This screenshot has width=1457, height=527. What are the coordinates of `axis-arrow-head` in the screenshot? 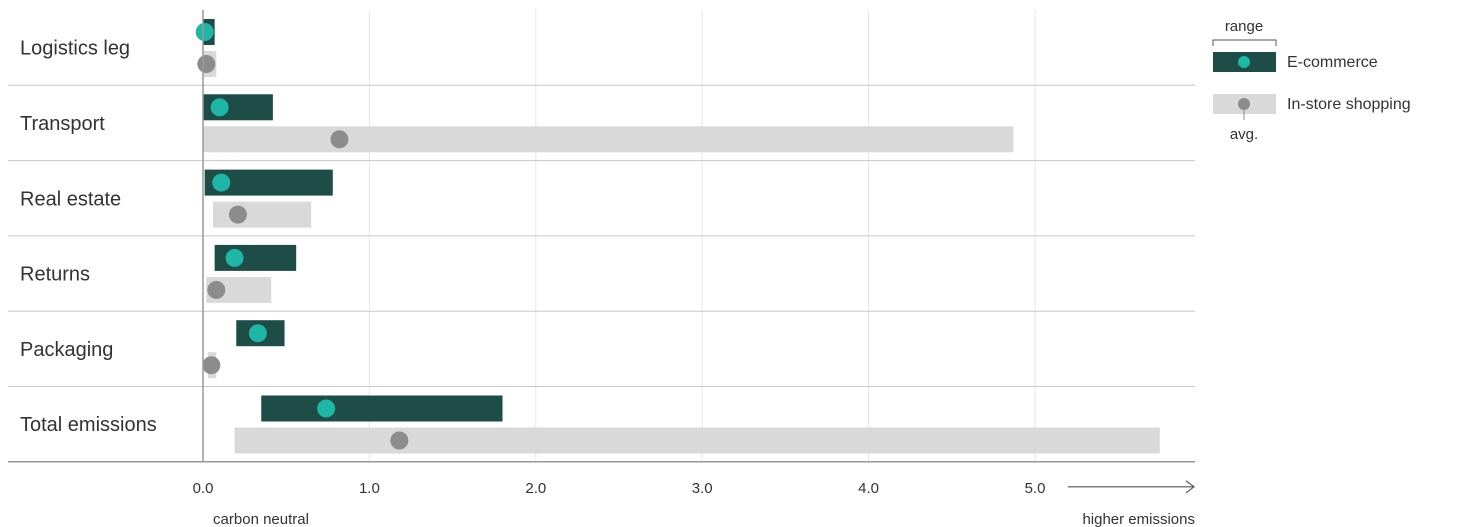 It's located at (1190, 487).